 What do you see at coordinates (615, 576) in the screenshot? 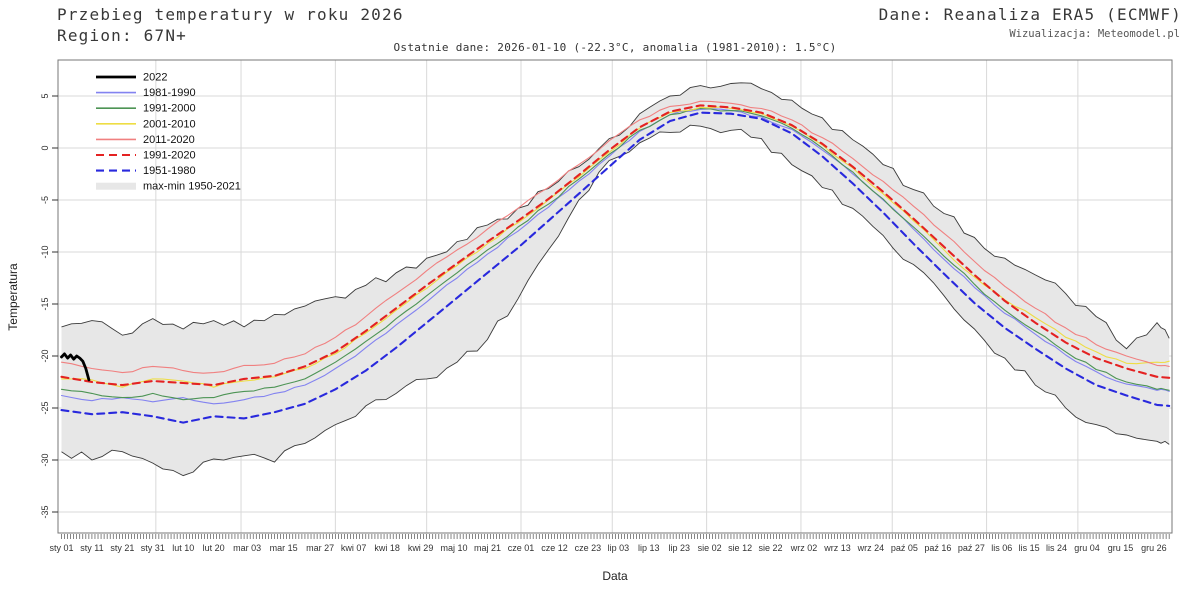
I see `x-axis-label: Data` at bounding box center [615, 576].